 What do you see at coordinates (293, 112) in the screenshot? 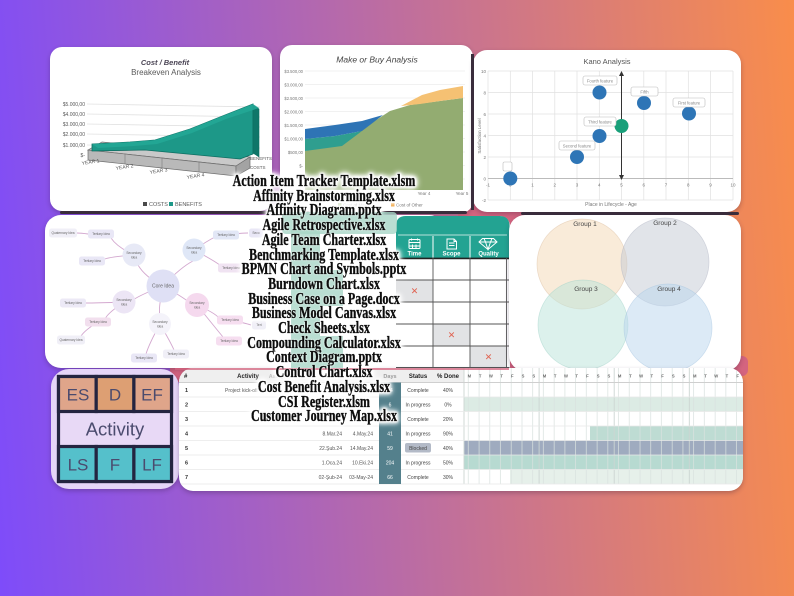
I see `svg-text: $2.000,00` at bounding box center [293, 112].